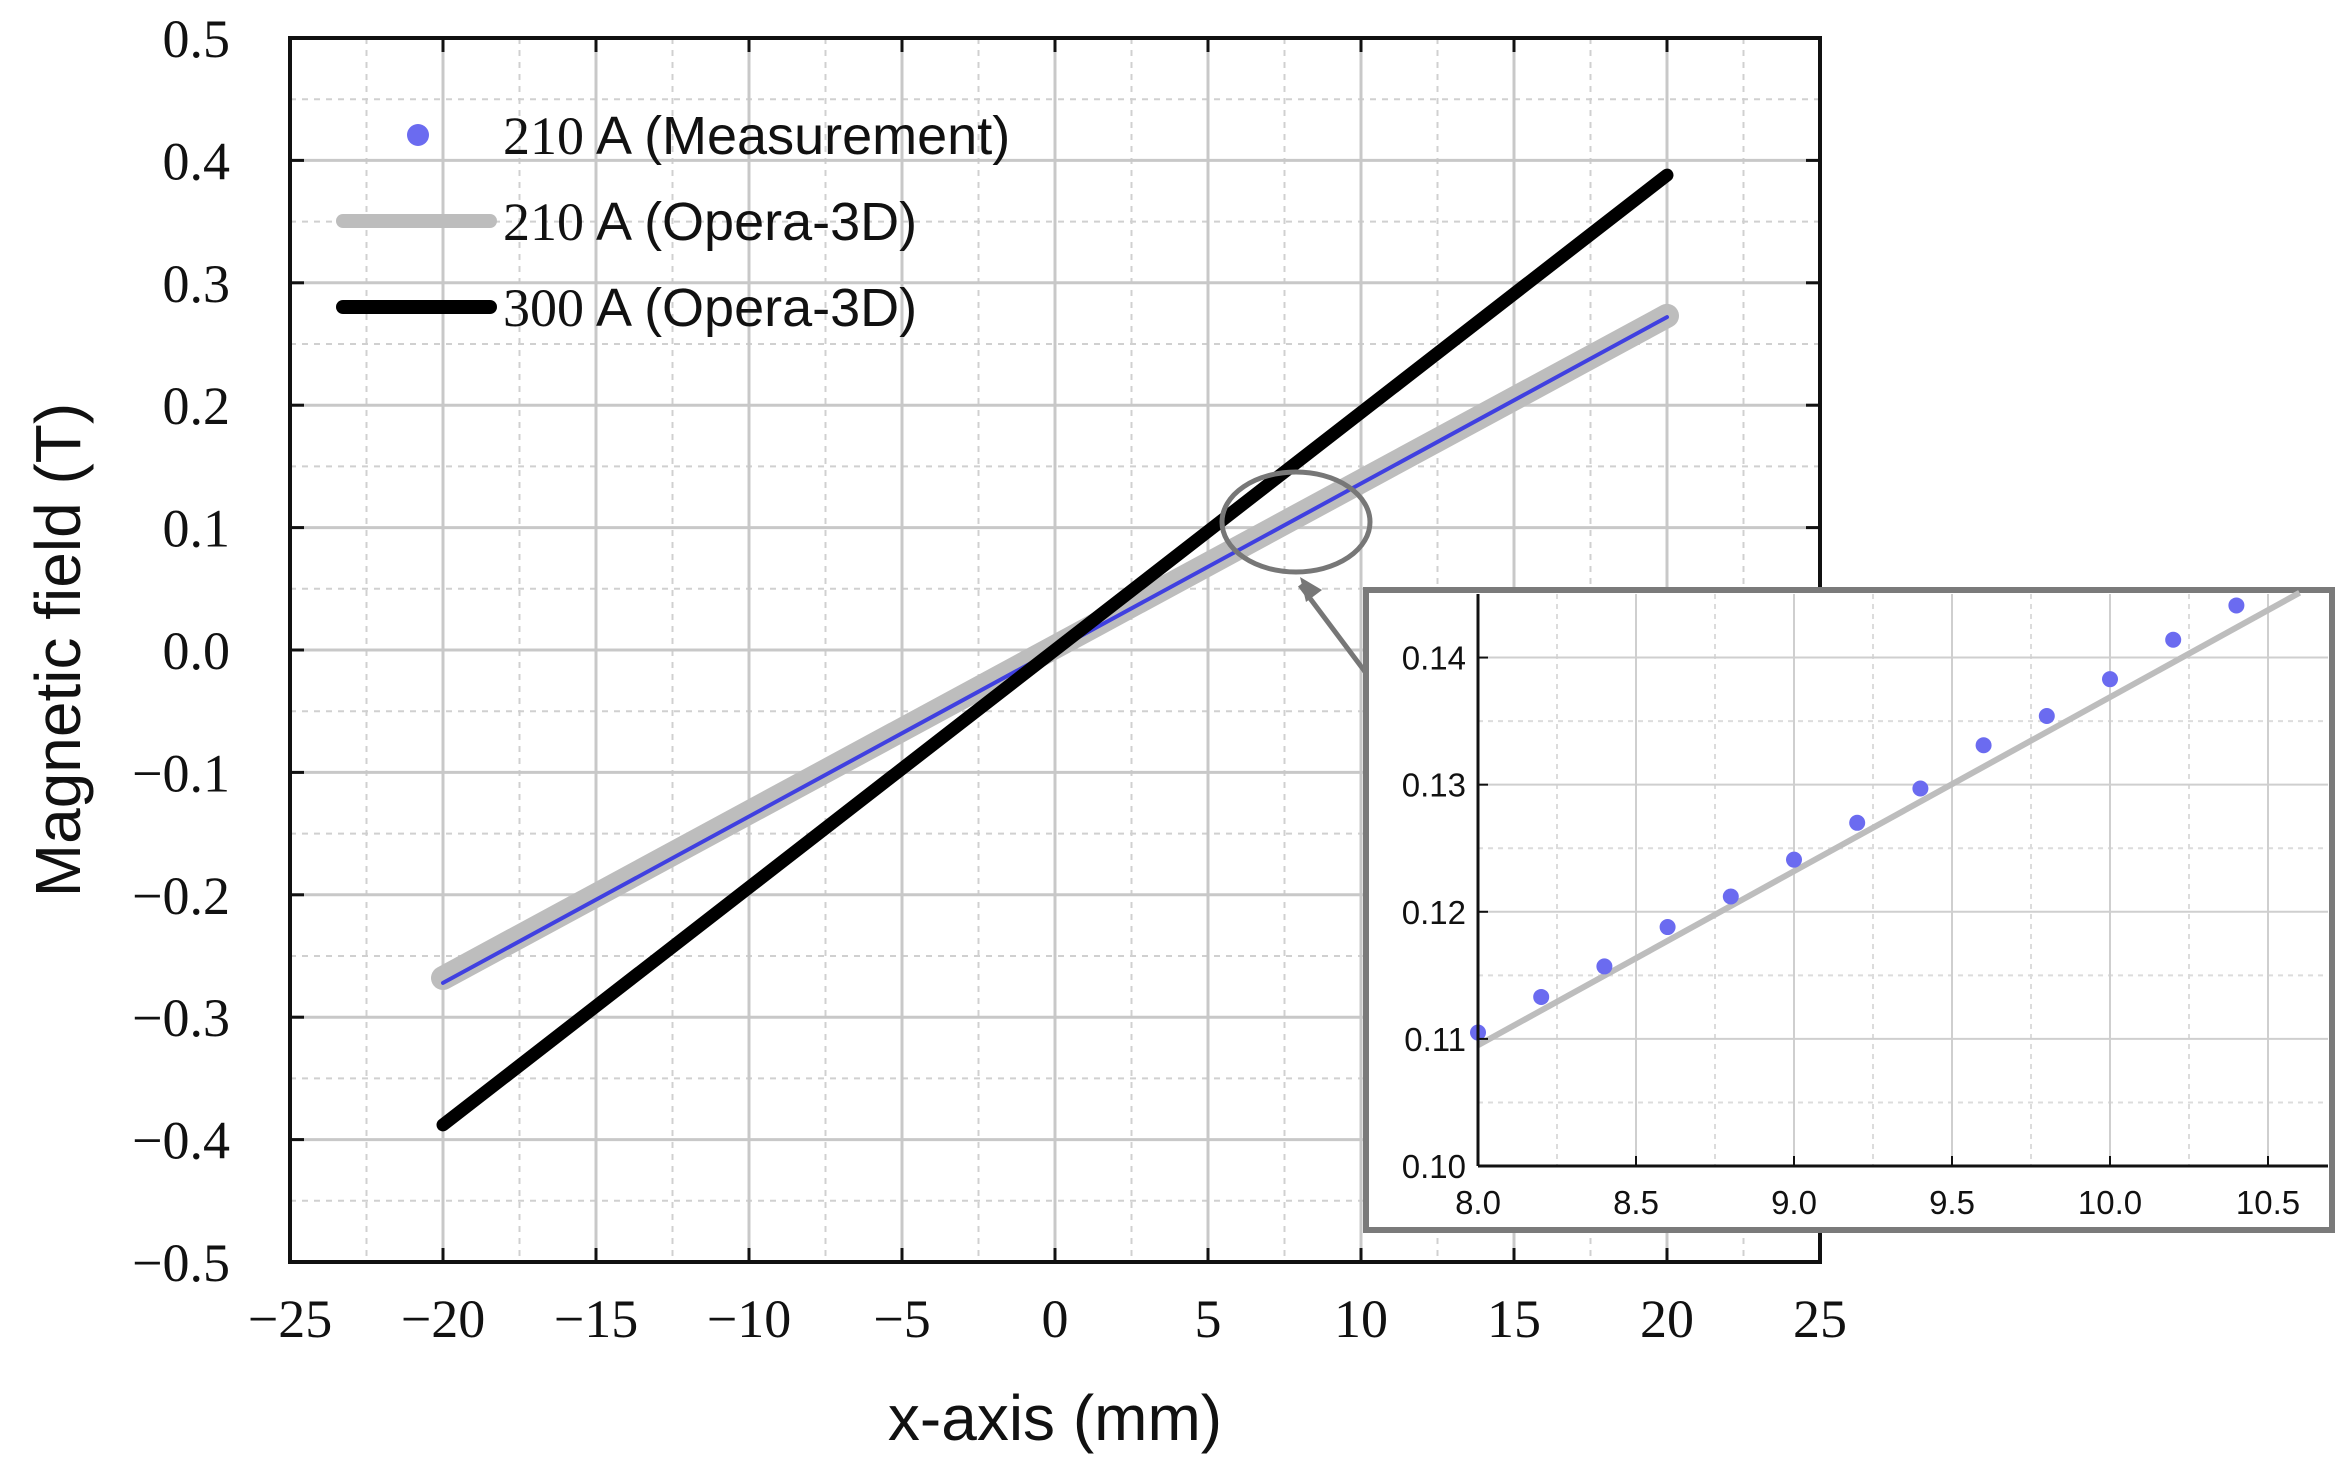 The width and height of the screenshot is (2349, 1473). I want to click on inset-x-tick-label: 9.5, so click(1952, 1202).